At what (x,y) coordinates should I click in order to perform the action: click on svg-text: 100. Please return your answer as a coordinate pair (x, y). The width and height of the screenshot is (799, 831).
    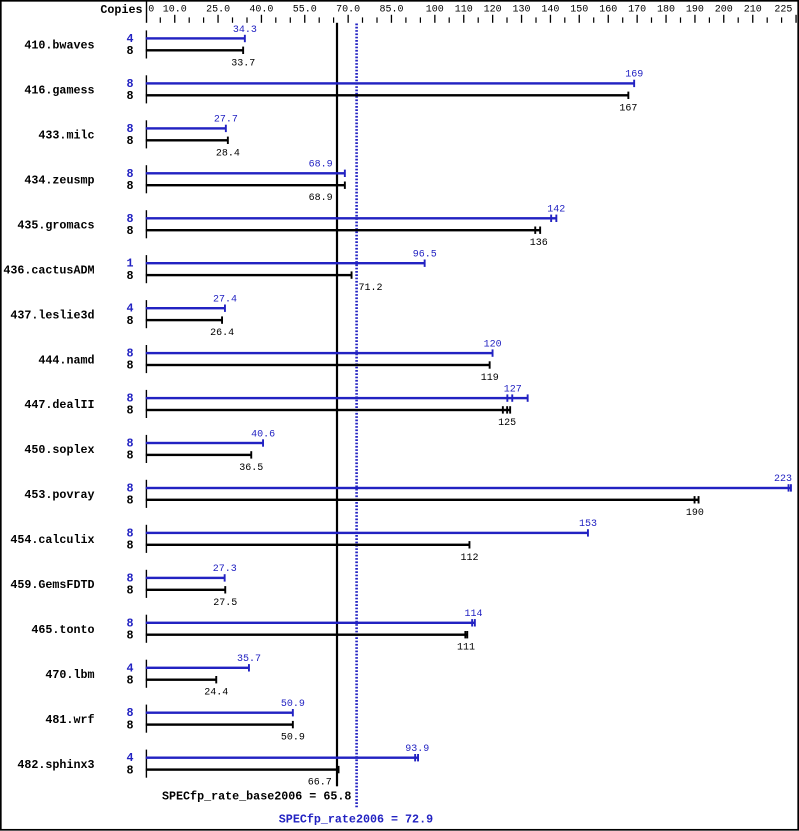
    Looking at the image, I should click on (435, 9).